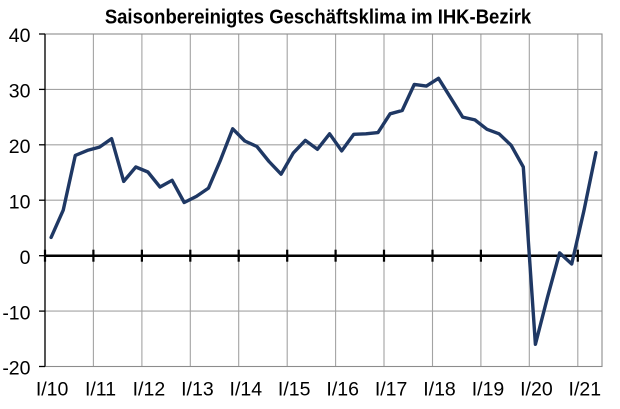  What do you see at coordinates (52, 390) in the screenshot?
I see `svg-text: I/10` at bounding box center [52, 390].